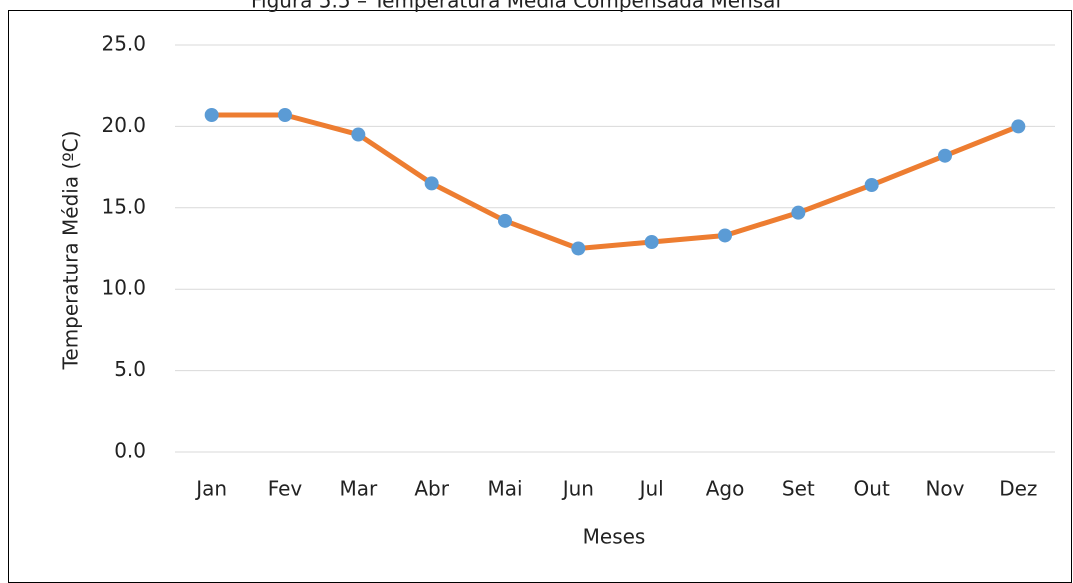 This screenshot has width=1073, height=583. What do you see at coordinates (123, 125) in the screenshot?
I see `y-tick-label: 20.0` at bounding box center [123, 125].